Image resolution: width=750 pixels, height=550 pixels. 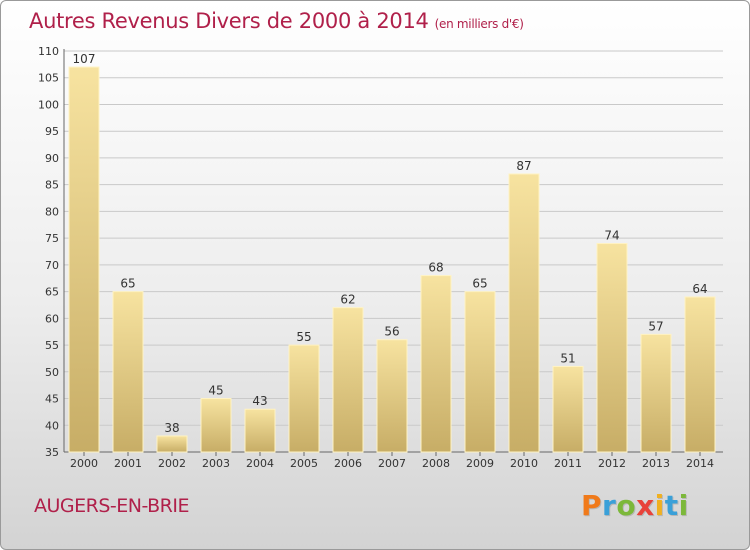 What do you see at coordinates (52, 292) in the screenshot?
I see `y-tick-label: 65` at bounding box center [52, 292].